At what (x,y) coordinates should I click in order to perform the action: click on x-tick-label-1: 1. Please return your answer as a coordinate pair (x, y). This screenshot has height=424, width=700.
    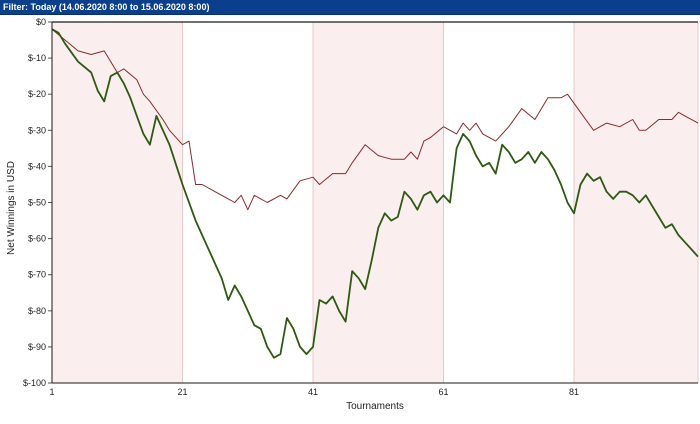
    Looking at the image, I should click on (51, 392).